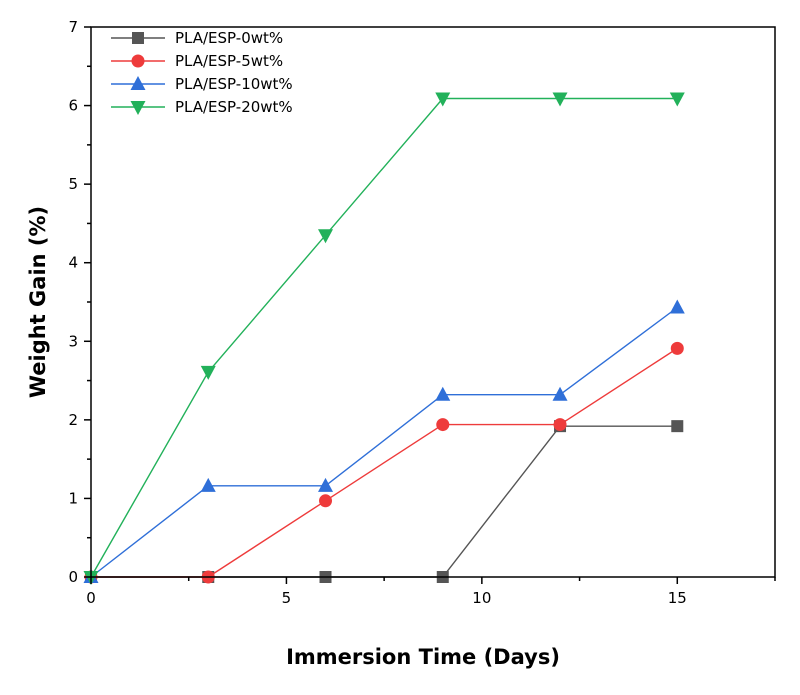 Image resolution: width=800 pixels, height=695 pixels. I want to click on legend-label: PLA/ESP-10wt%, so click(234, 84).